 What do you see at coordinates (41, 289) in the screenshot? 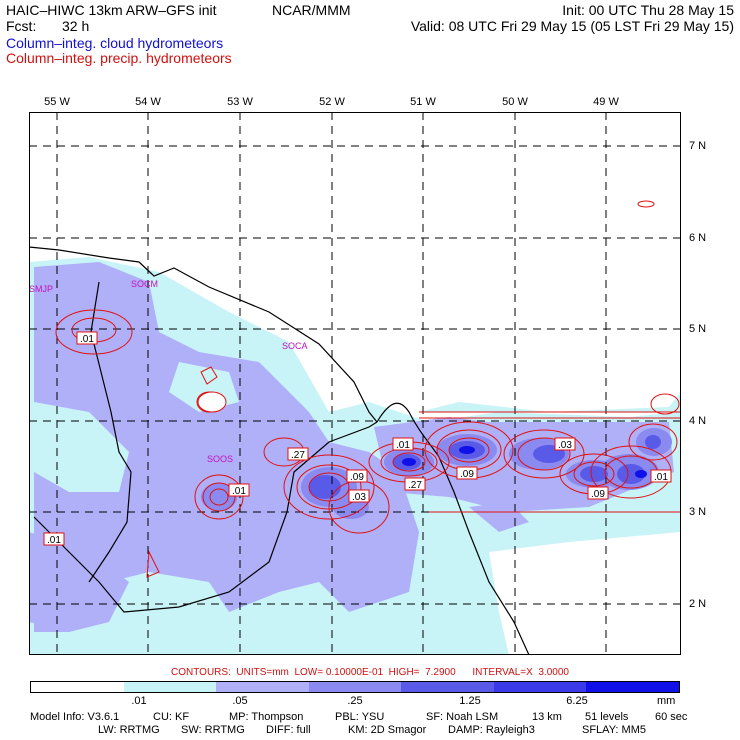
I see `station-label: SMJP` at bounding box center [41, 289].